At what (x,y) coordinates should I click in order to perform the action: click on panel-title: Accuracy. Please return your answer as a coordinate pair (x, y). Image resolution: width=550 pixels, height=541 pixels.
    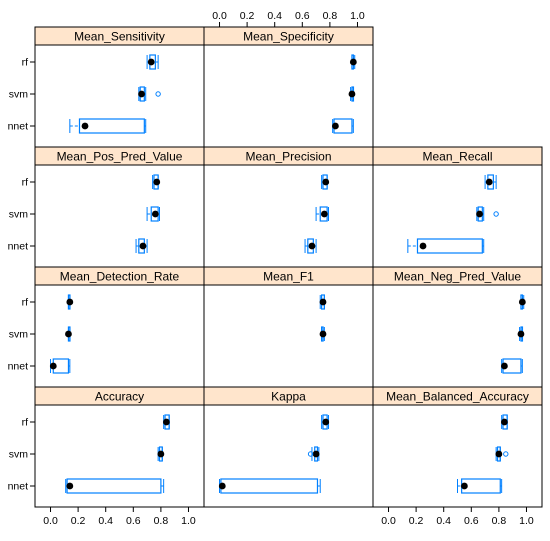
    Looking at the image, I should click on (119, 397).